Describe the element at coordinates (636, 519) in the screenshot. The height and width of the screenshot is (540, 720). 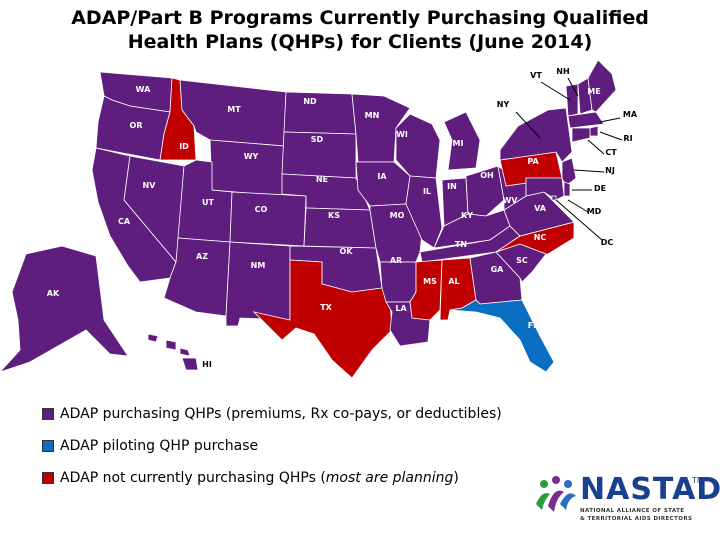
I see `logo-subtitle-2: & TERRITORIAL AIDS DIRECTORS` at that location.